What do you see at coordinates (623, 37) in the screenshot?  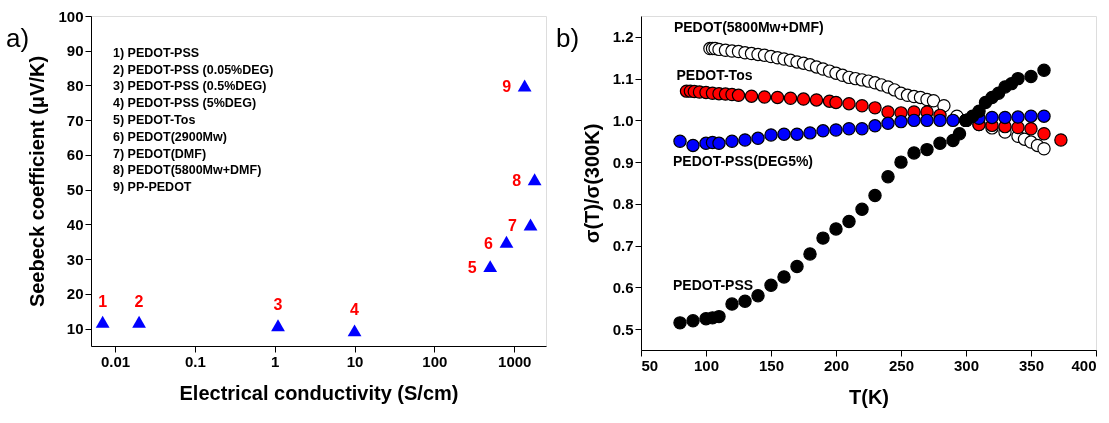 I see `y-tick-label: 1.2` at bounding box center [623, 37].